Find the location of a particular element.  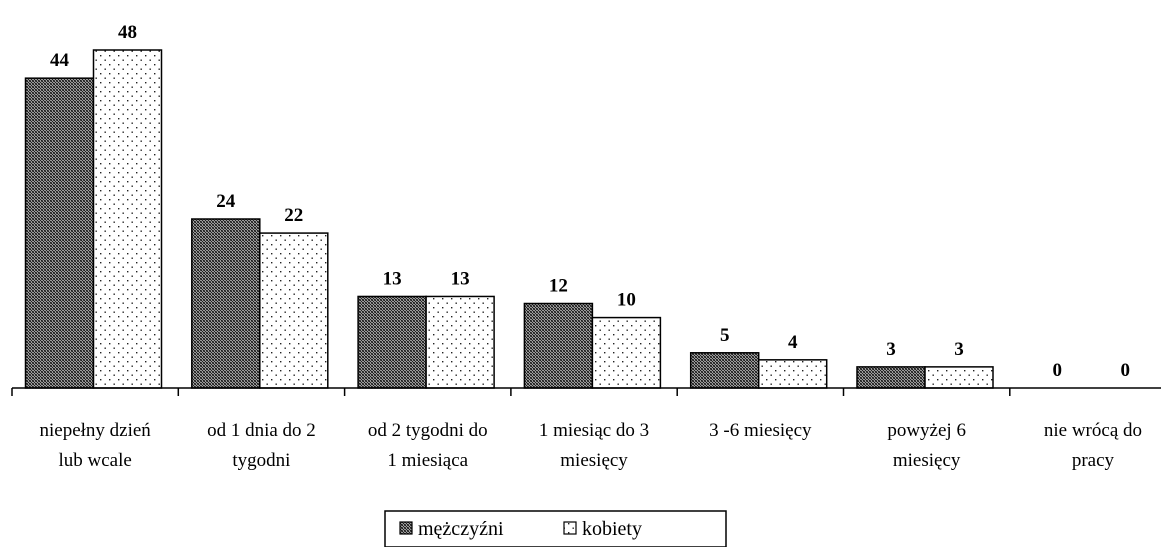

category-label-line: od 2 tygodni do is located at coordinates (428, 430).